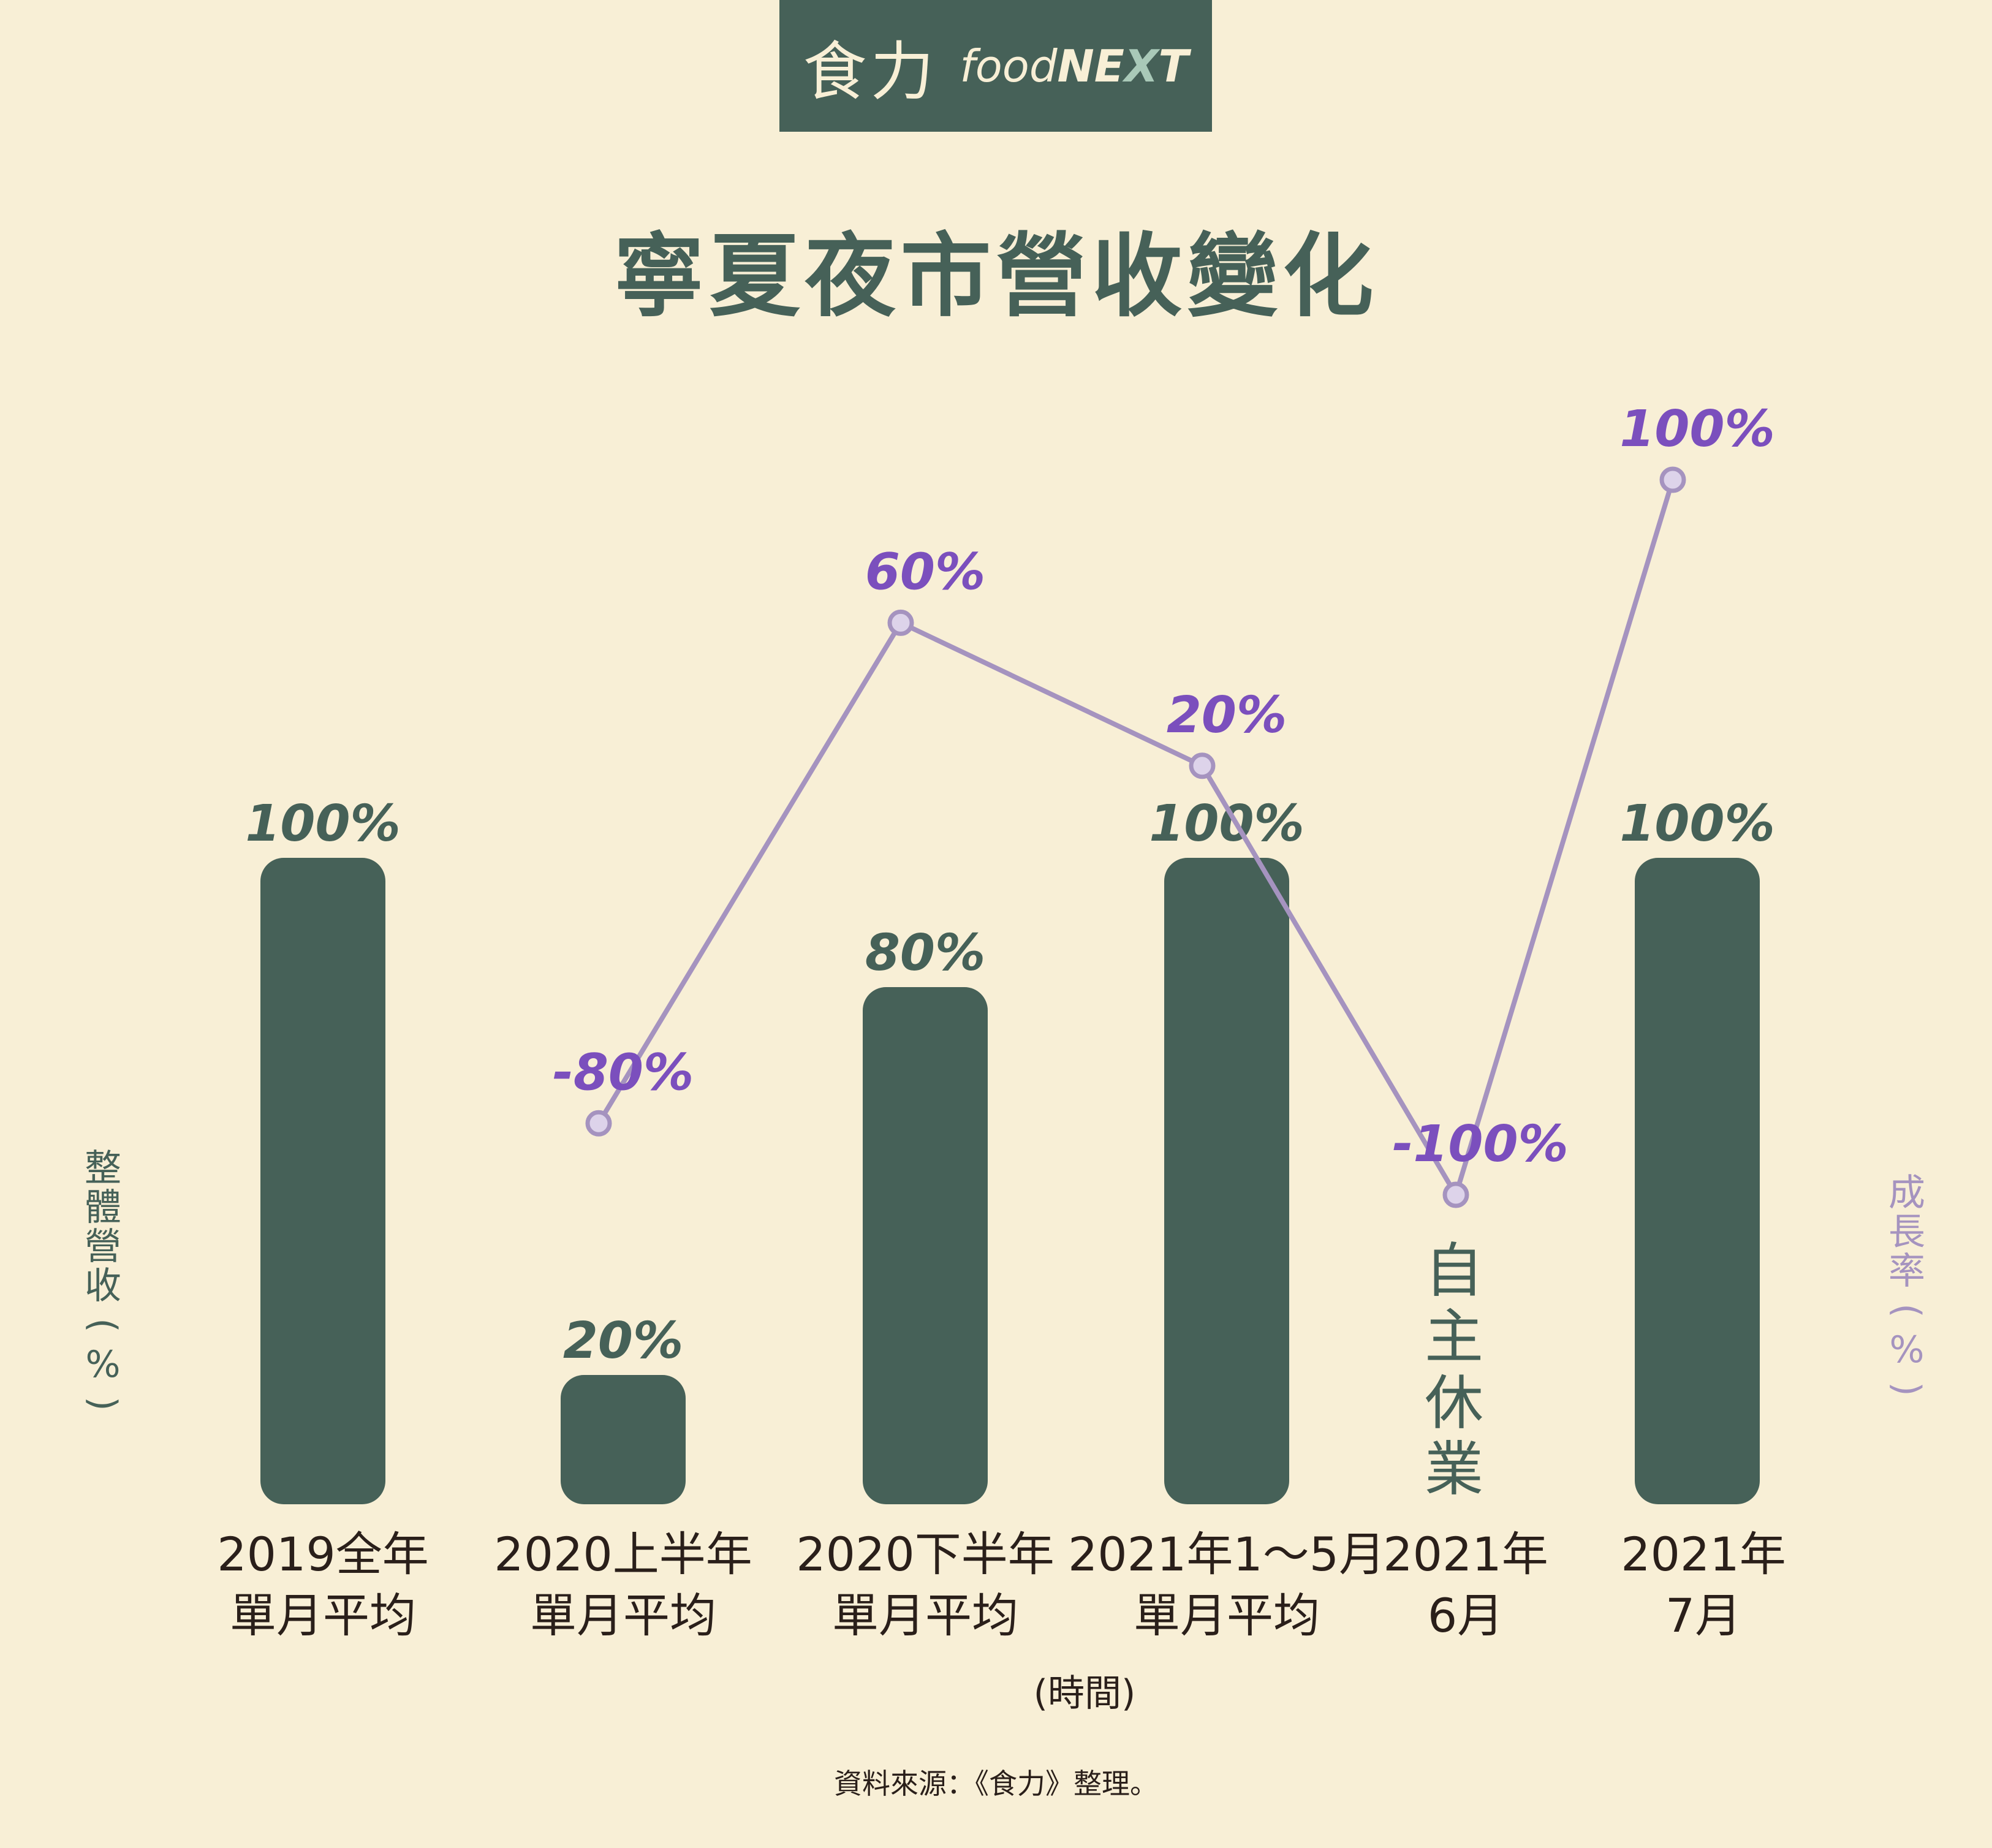  Describe the element at coordinates (1906, 1271) in the screenshot. I see `right-axis-label-char: 率` at that location.